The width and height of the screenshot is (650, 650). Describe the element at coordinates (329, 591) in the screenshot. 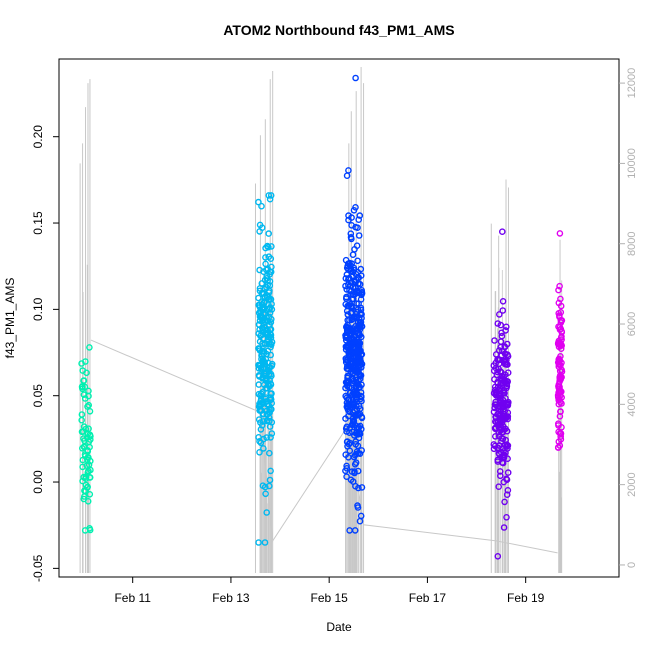

I see `x-axis: Feb 11 Feb 13 Feb 15 Feb 17 Feb 19` at that location.